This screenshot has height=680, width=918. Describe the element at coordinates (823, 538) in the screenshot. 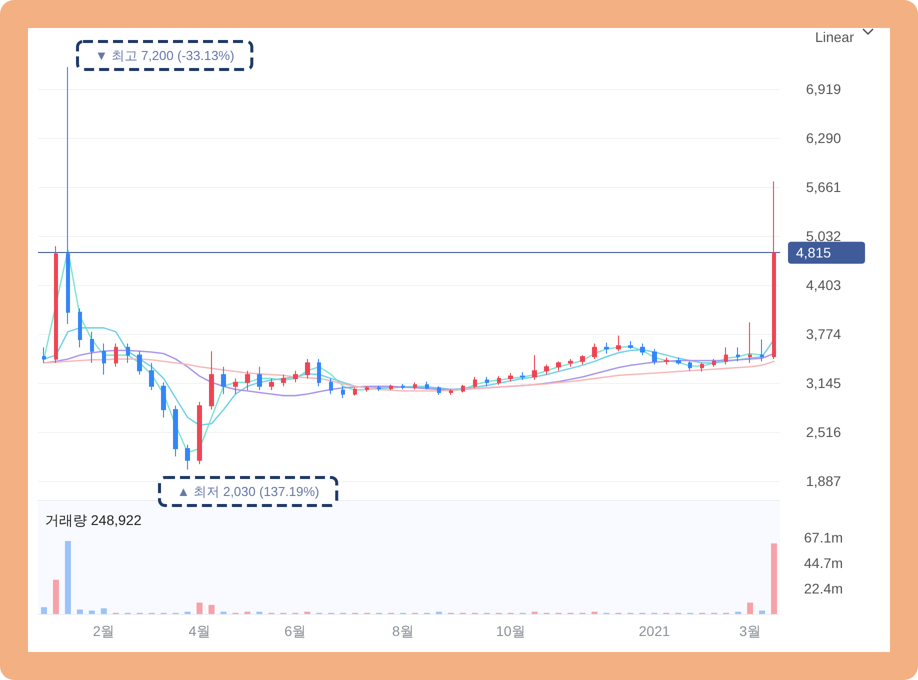

I see `y-tick-label: 67.1m` at that location.